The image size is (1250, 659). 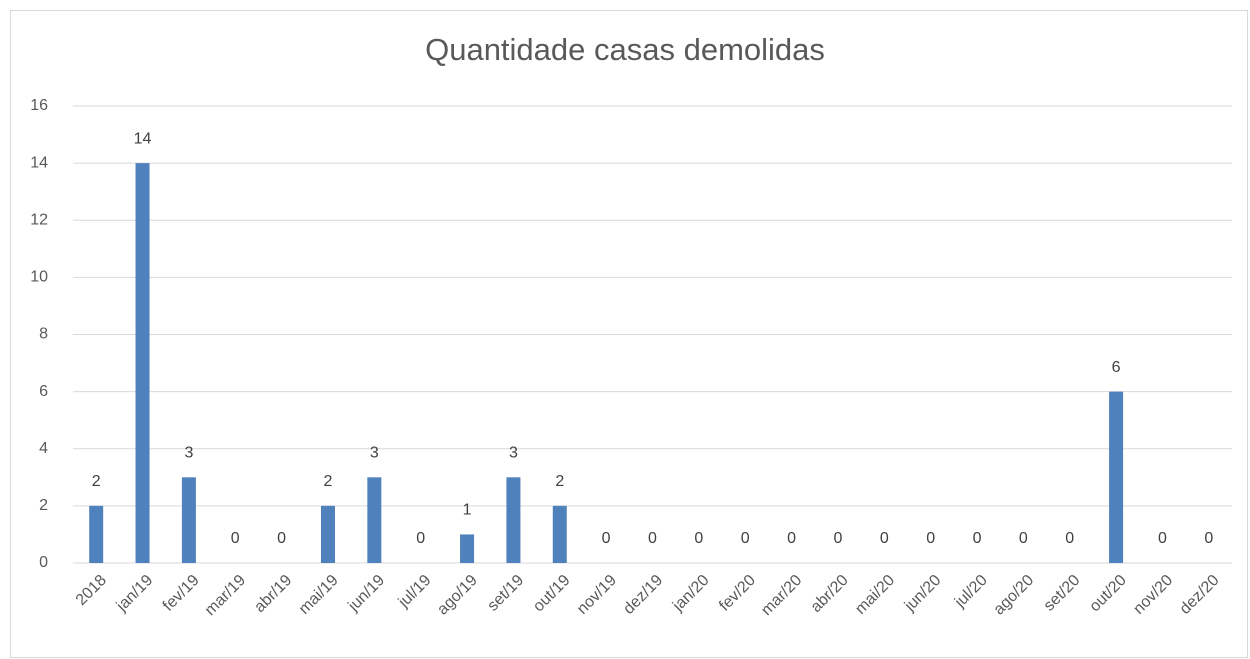 What do you see at coordinates (43, 562) in the screenshot?
I see `y-tick-label: 0` at bounding box center [43, 562].